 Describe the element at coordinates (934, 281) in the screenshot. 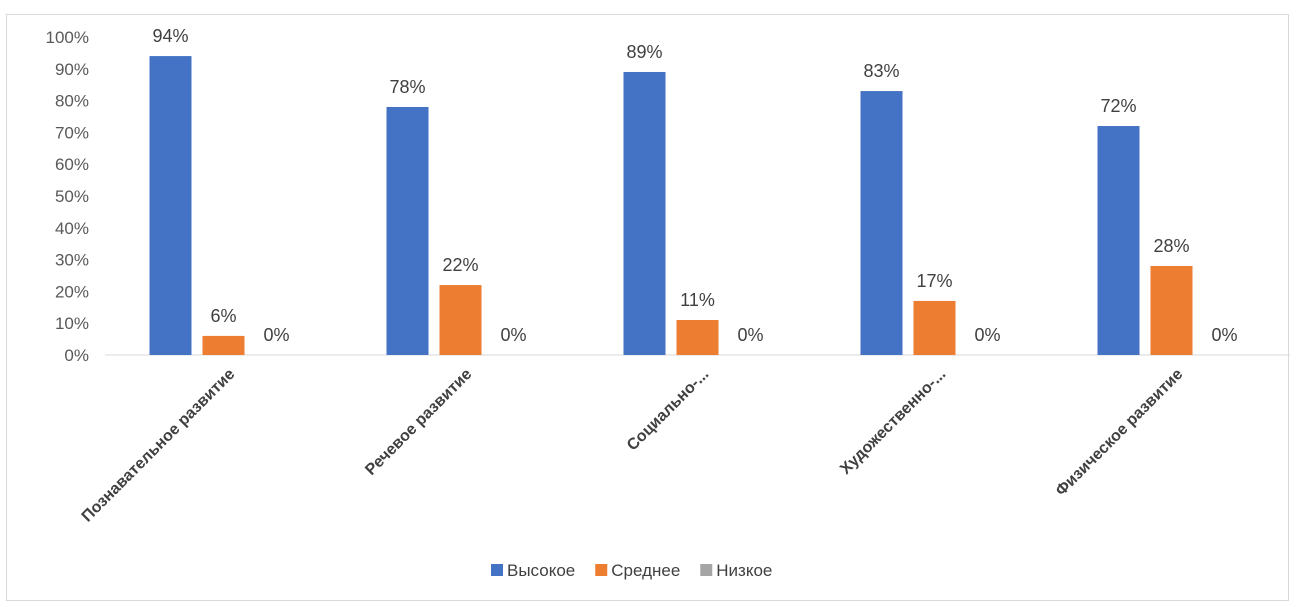

I see `data-label: 17%` at that location.